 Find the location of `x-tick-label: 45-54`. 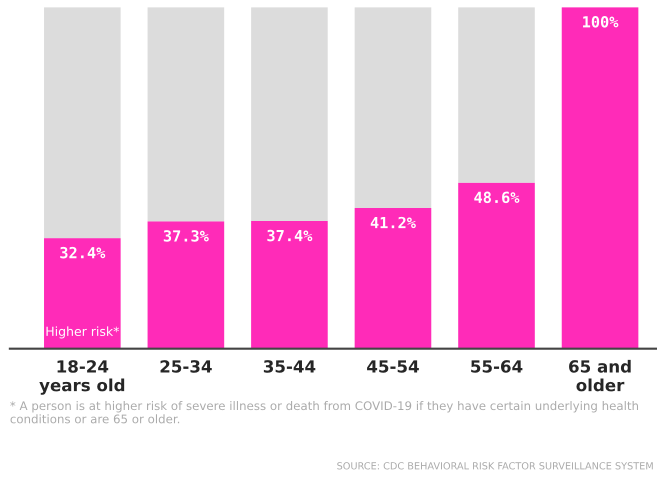

x-tick-label: 45-54 is located at coordinates (393, 366).